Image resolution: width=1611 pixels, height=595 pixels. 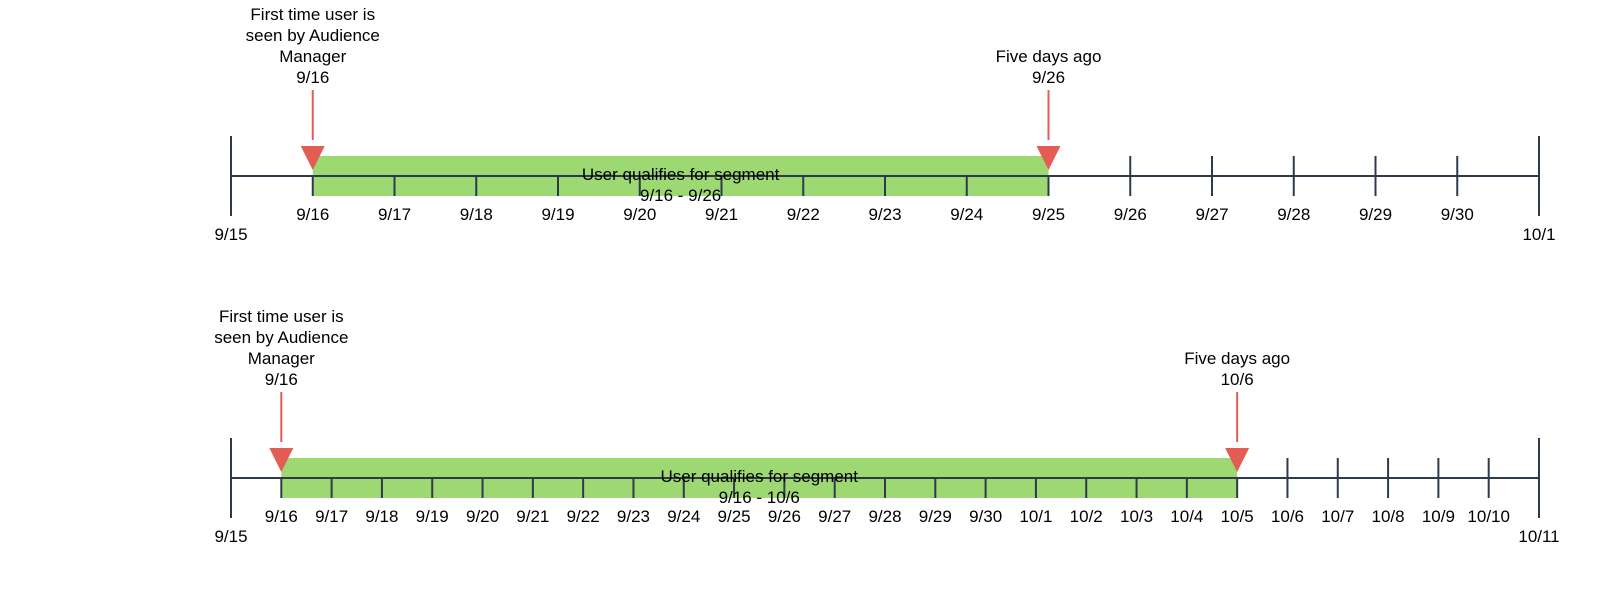 What do you see at coordinates (1538, 536) in the screenshot?
I see `end-date-label: 10/11` at bounding box center [1538, 536].